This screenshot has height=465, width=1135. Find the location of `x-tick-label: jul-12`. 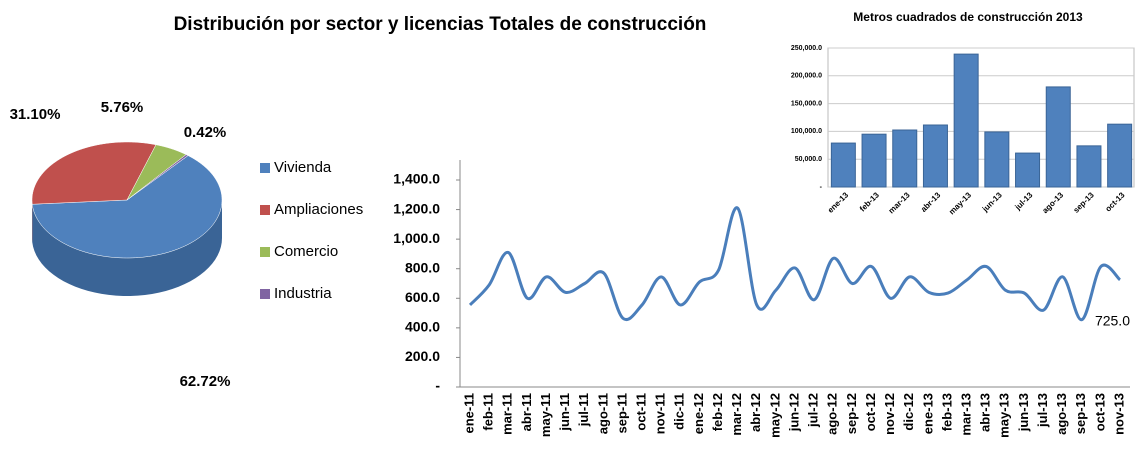

x-tick-label: jul-12 is located at coordinates (813, 410).